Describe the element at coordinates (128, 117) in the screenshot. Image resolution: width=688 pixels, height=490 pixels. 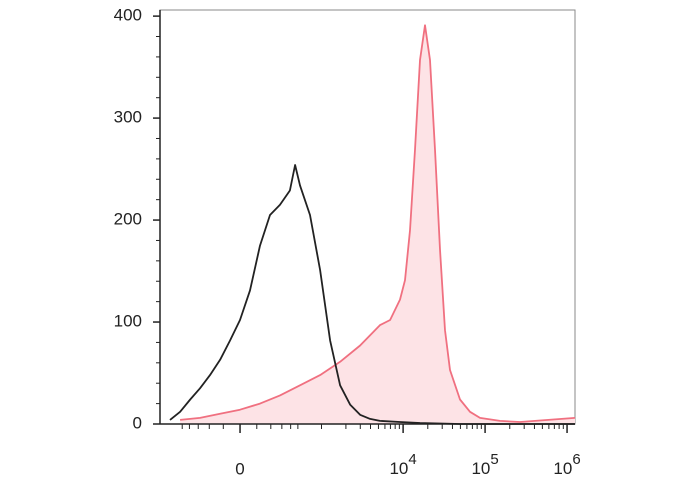
I see `y-tick-label: 300` at that location.